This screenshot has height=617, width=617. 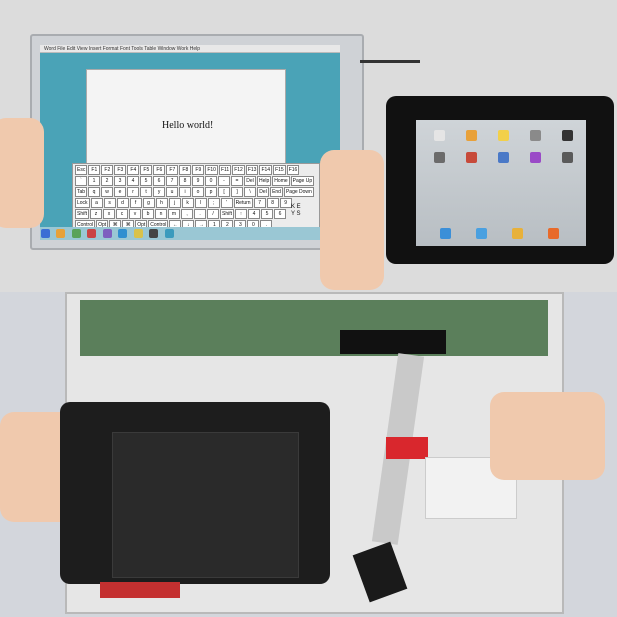 What do you see at coordinates (94, 192) in the screenshot?
I see `key: q` at bounding box center [94, 192].